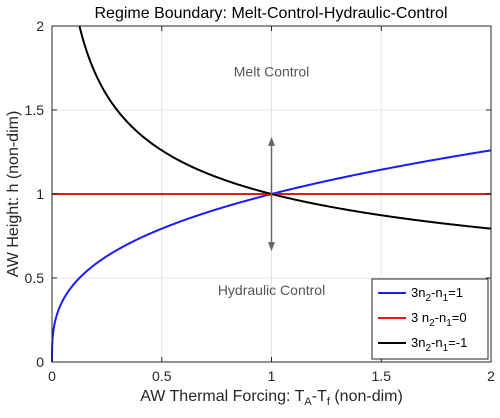 The height and width of the screenshot is (418, 500). I want to click on y-tick-label-4: 2, so click(40, 26).